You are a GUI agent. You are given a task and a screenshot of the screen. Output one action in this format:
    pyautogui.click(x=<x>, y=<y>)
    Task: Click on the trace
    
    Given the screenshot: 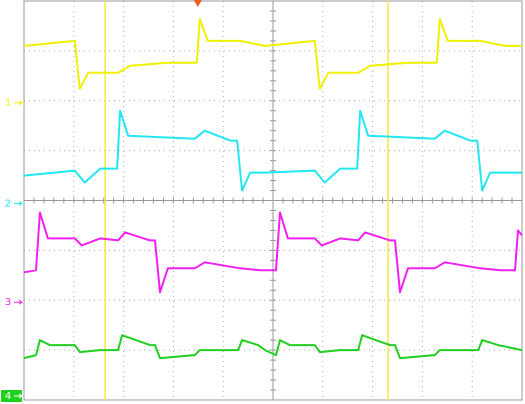 What is the action you would take?
    pyautogui.click(x=273, y=347)
    